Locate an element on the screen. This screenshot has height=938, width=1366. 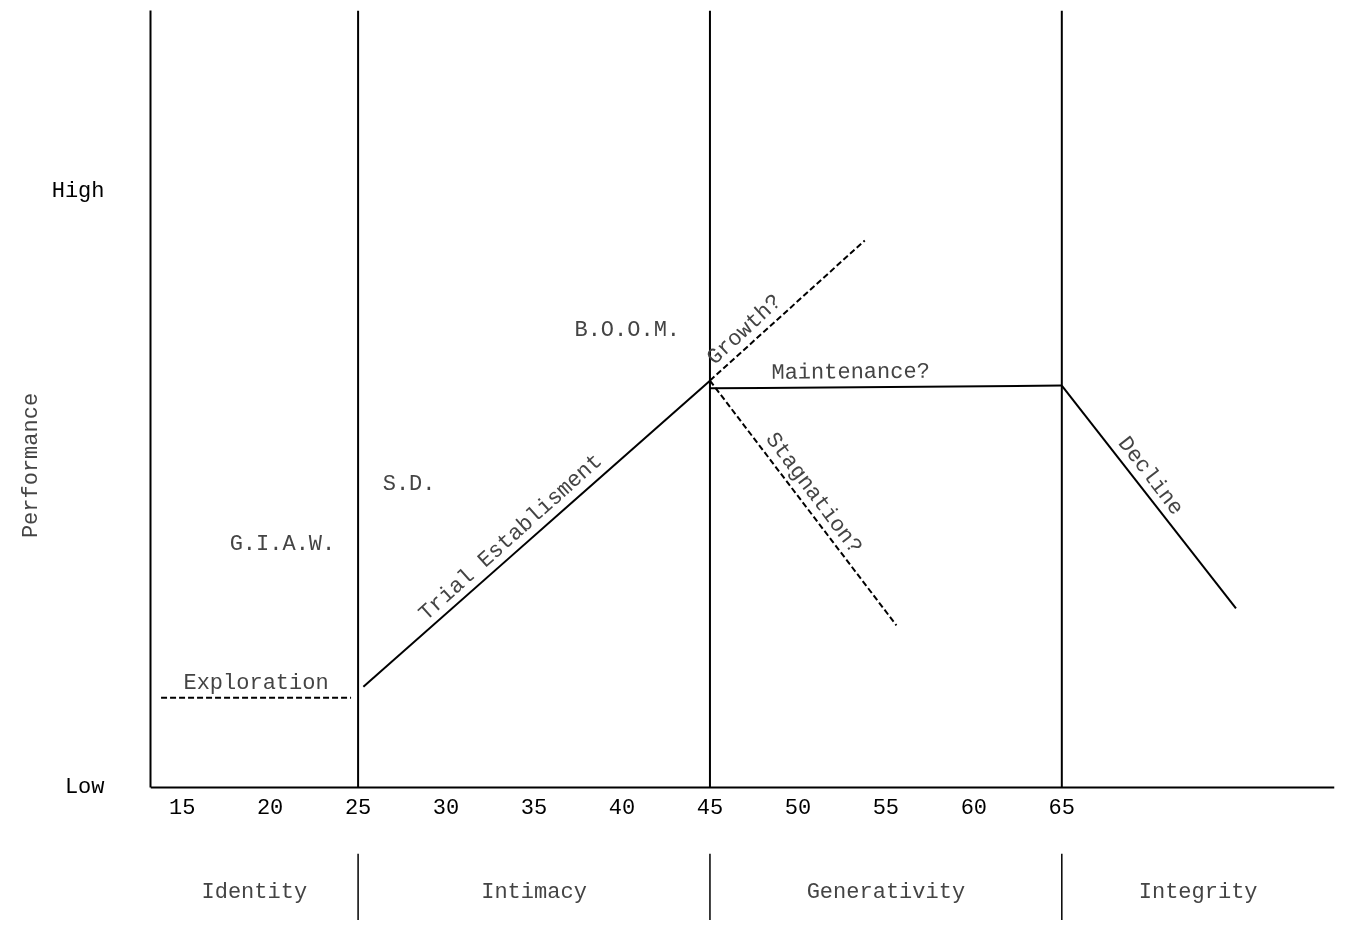
text: High is located at coordinates (78, 191).